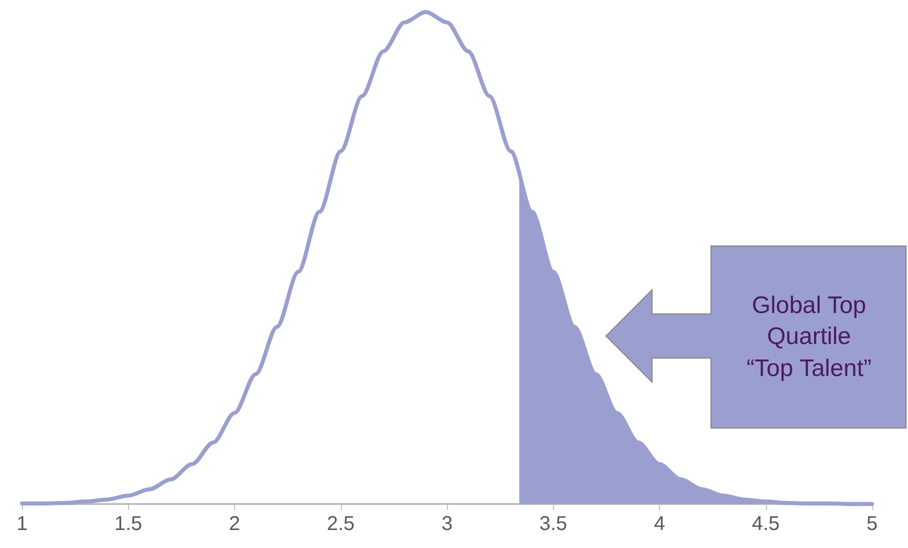  I want to click on x-tick-label: 1.5, so click(128, 524).